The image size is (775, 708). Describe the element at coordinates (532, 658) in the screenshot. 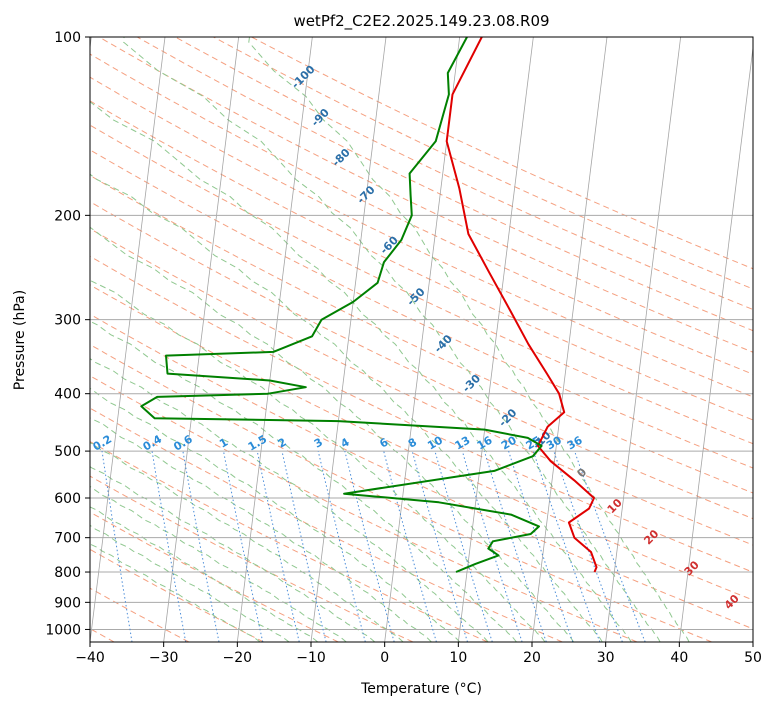

I see `x-tick-label: 20` at that location.